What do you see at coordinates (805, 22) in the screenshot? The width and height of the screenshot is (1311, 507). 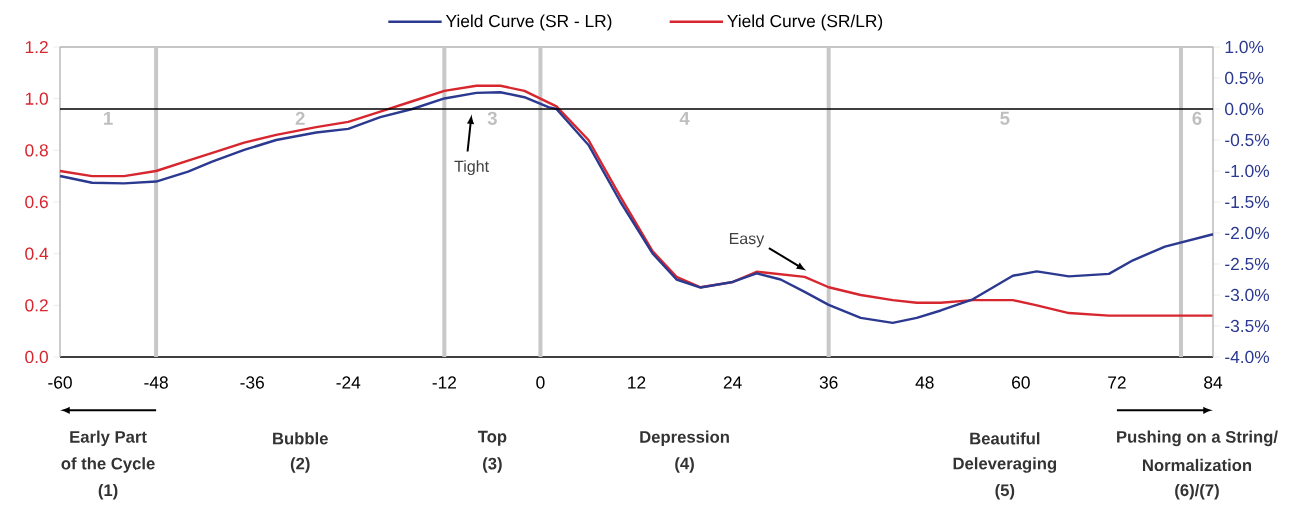 I see `legend-label: Yield Curve (SR/LR)` at bounding box center [805, 22].